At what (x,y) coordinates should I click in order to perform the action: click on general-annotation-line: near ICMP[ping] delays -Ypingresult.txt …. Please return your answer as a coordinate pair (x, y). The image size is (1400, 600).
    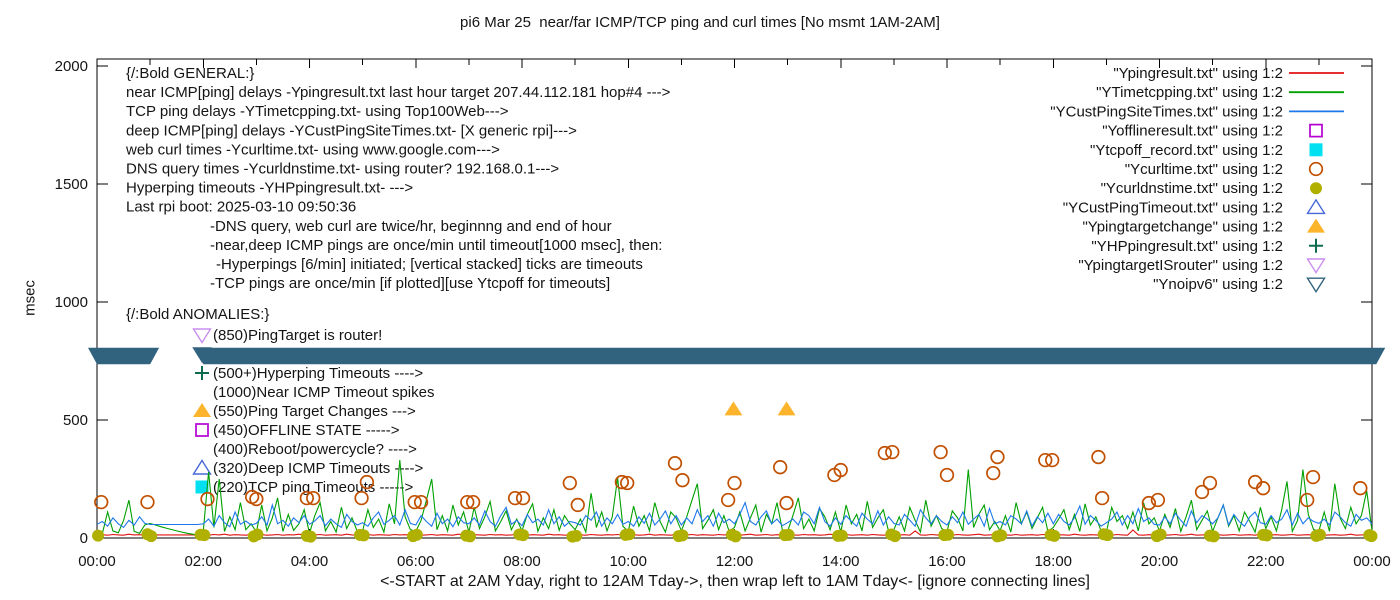
    Looking at the image, I should click on (398, 92).